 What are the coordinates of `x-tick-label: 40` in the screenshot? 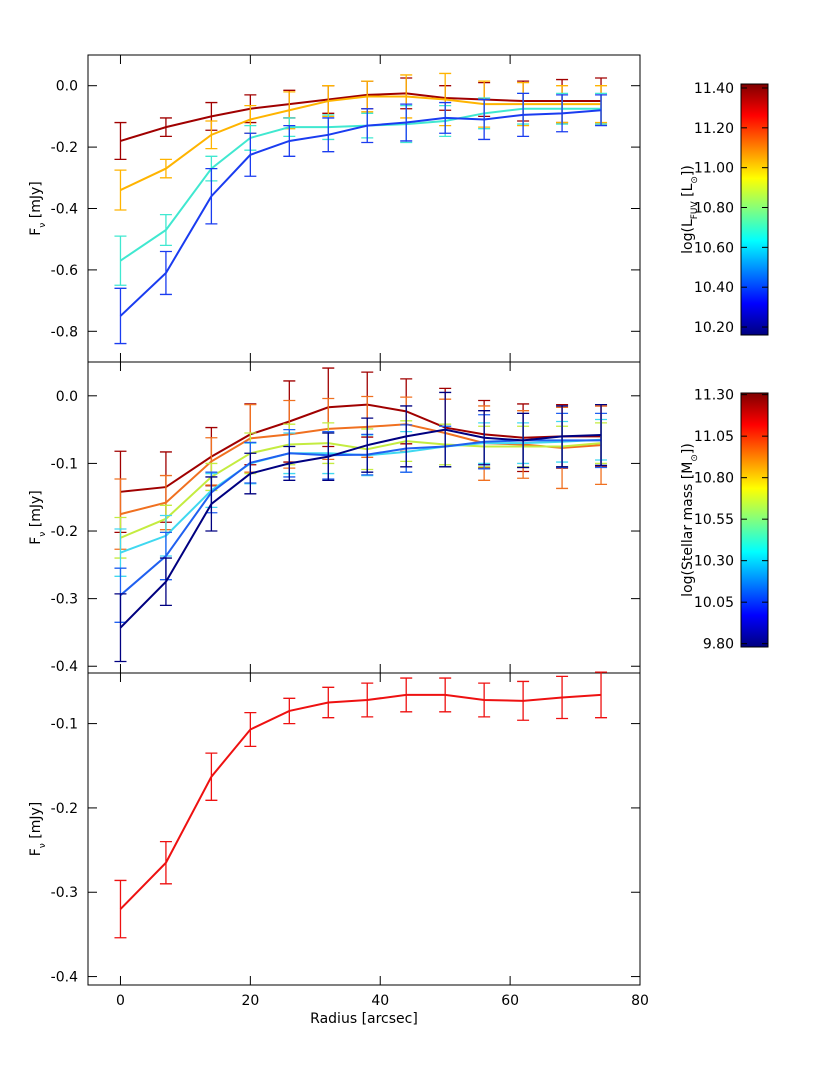 It's located at (380, 1001).